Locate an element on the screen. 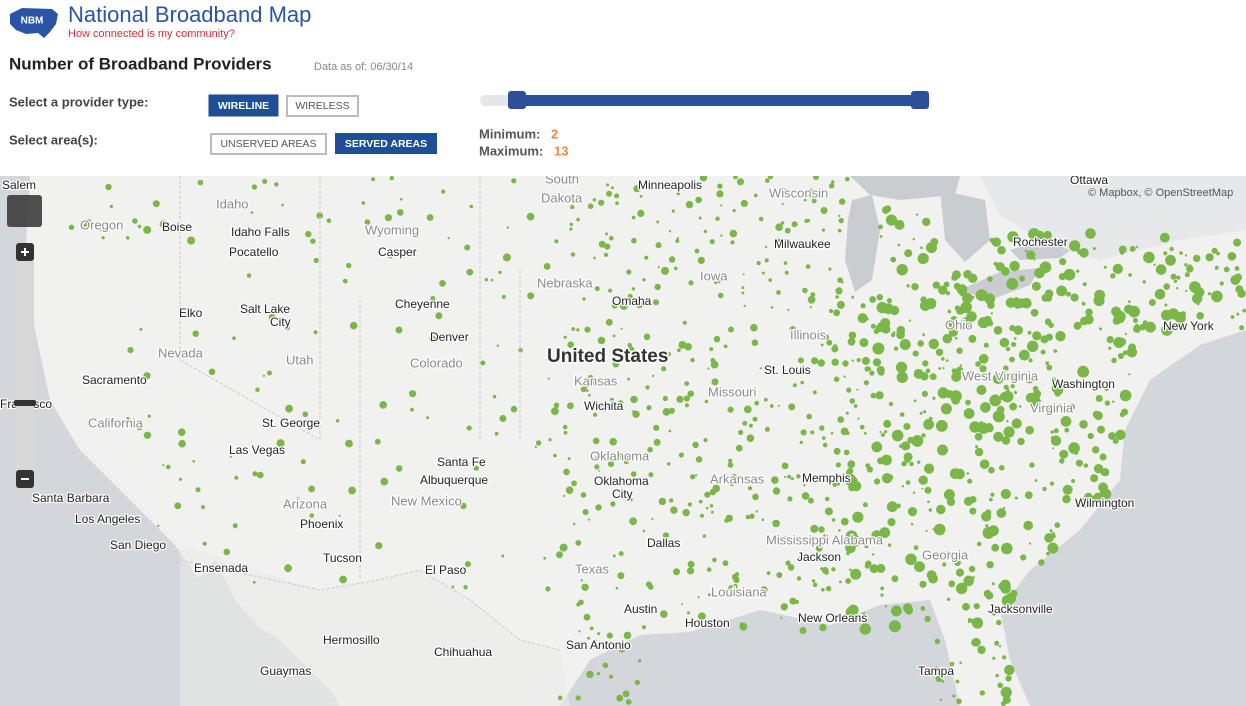  wireline-button: WIRELINE is located at coordinates (243, 105).